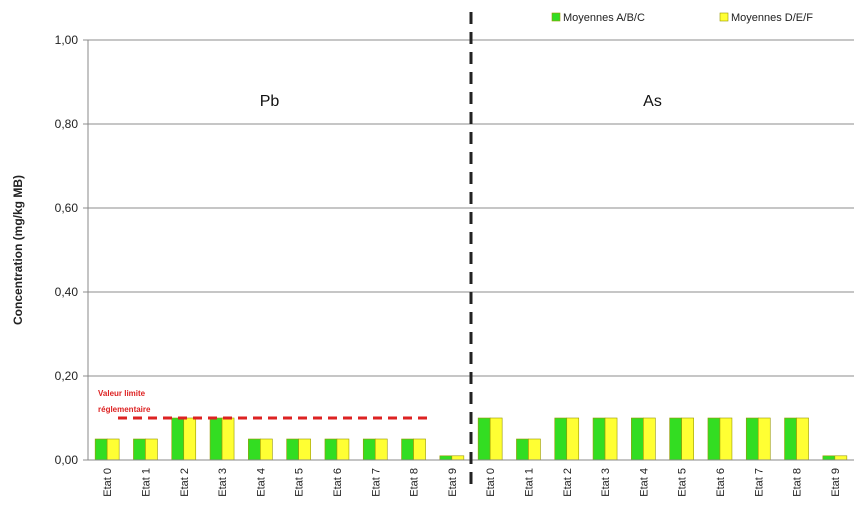  Describe the element at coordinates (124, 409) in the screenshot. I see `limit-label-line2: réglementaire` at that location.